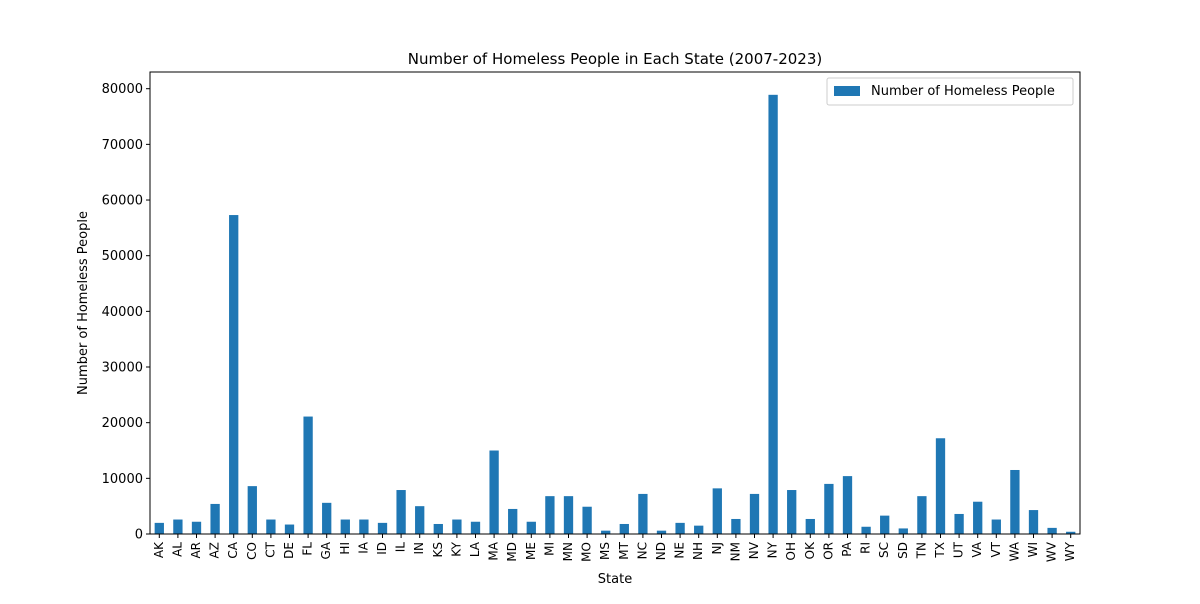 Image resolution: width=1200 pixels, height=604 pixels. I want to click on x-tick-label: WI, so click(1033, 549).